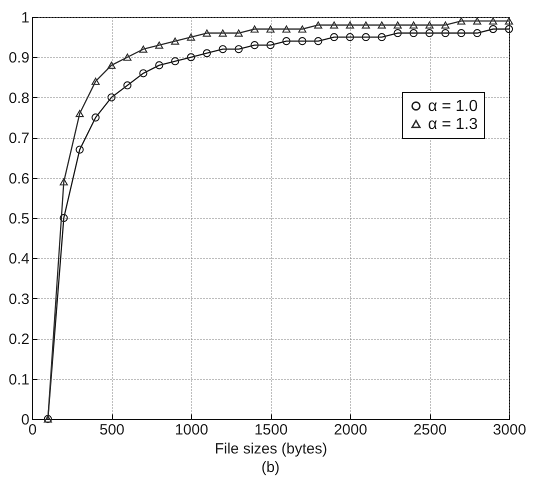  Describe the element at coordinates (19, 339) in the screenshot. I see `y-tick-label: 0.2` at that location.